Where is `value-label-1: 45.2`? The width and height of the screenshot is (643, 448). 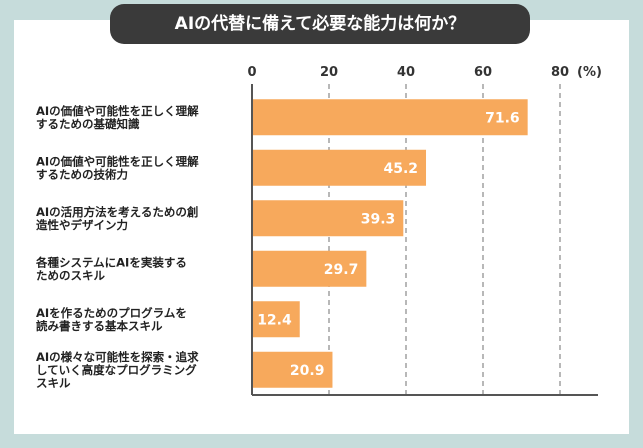 value-label-1: 45.2 is located at coordinates (400, 169).